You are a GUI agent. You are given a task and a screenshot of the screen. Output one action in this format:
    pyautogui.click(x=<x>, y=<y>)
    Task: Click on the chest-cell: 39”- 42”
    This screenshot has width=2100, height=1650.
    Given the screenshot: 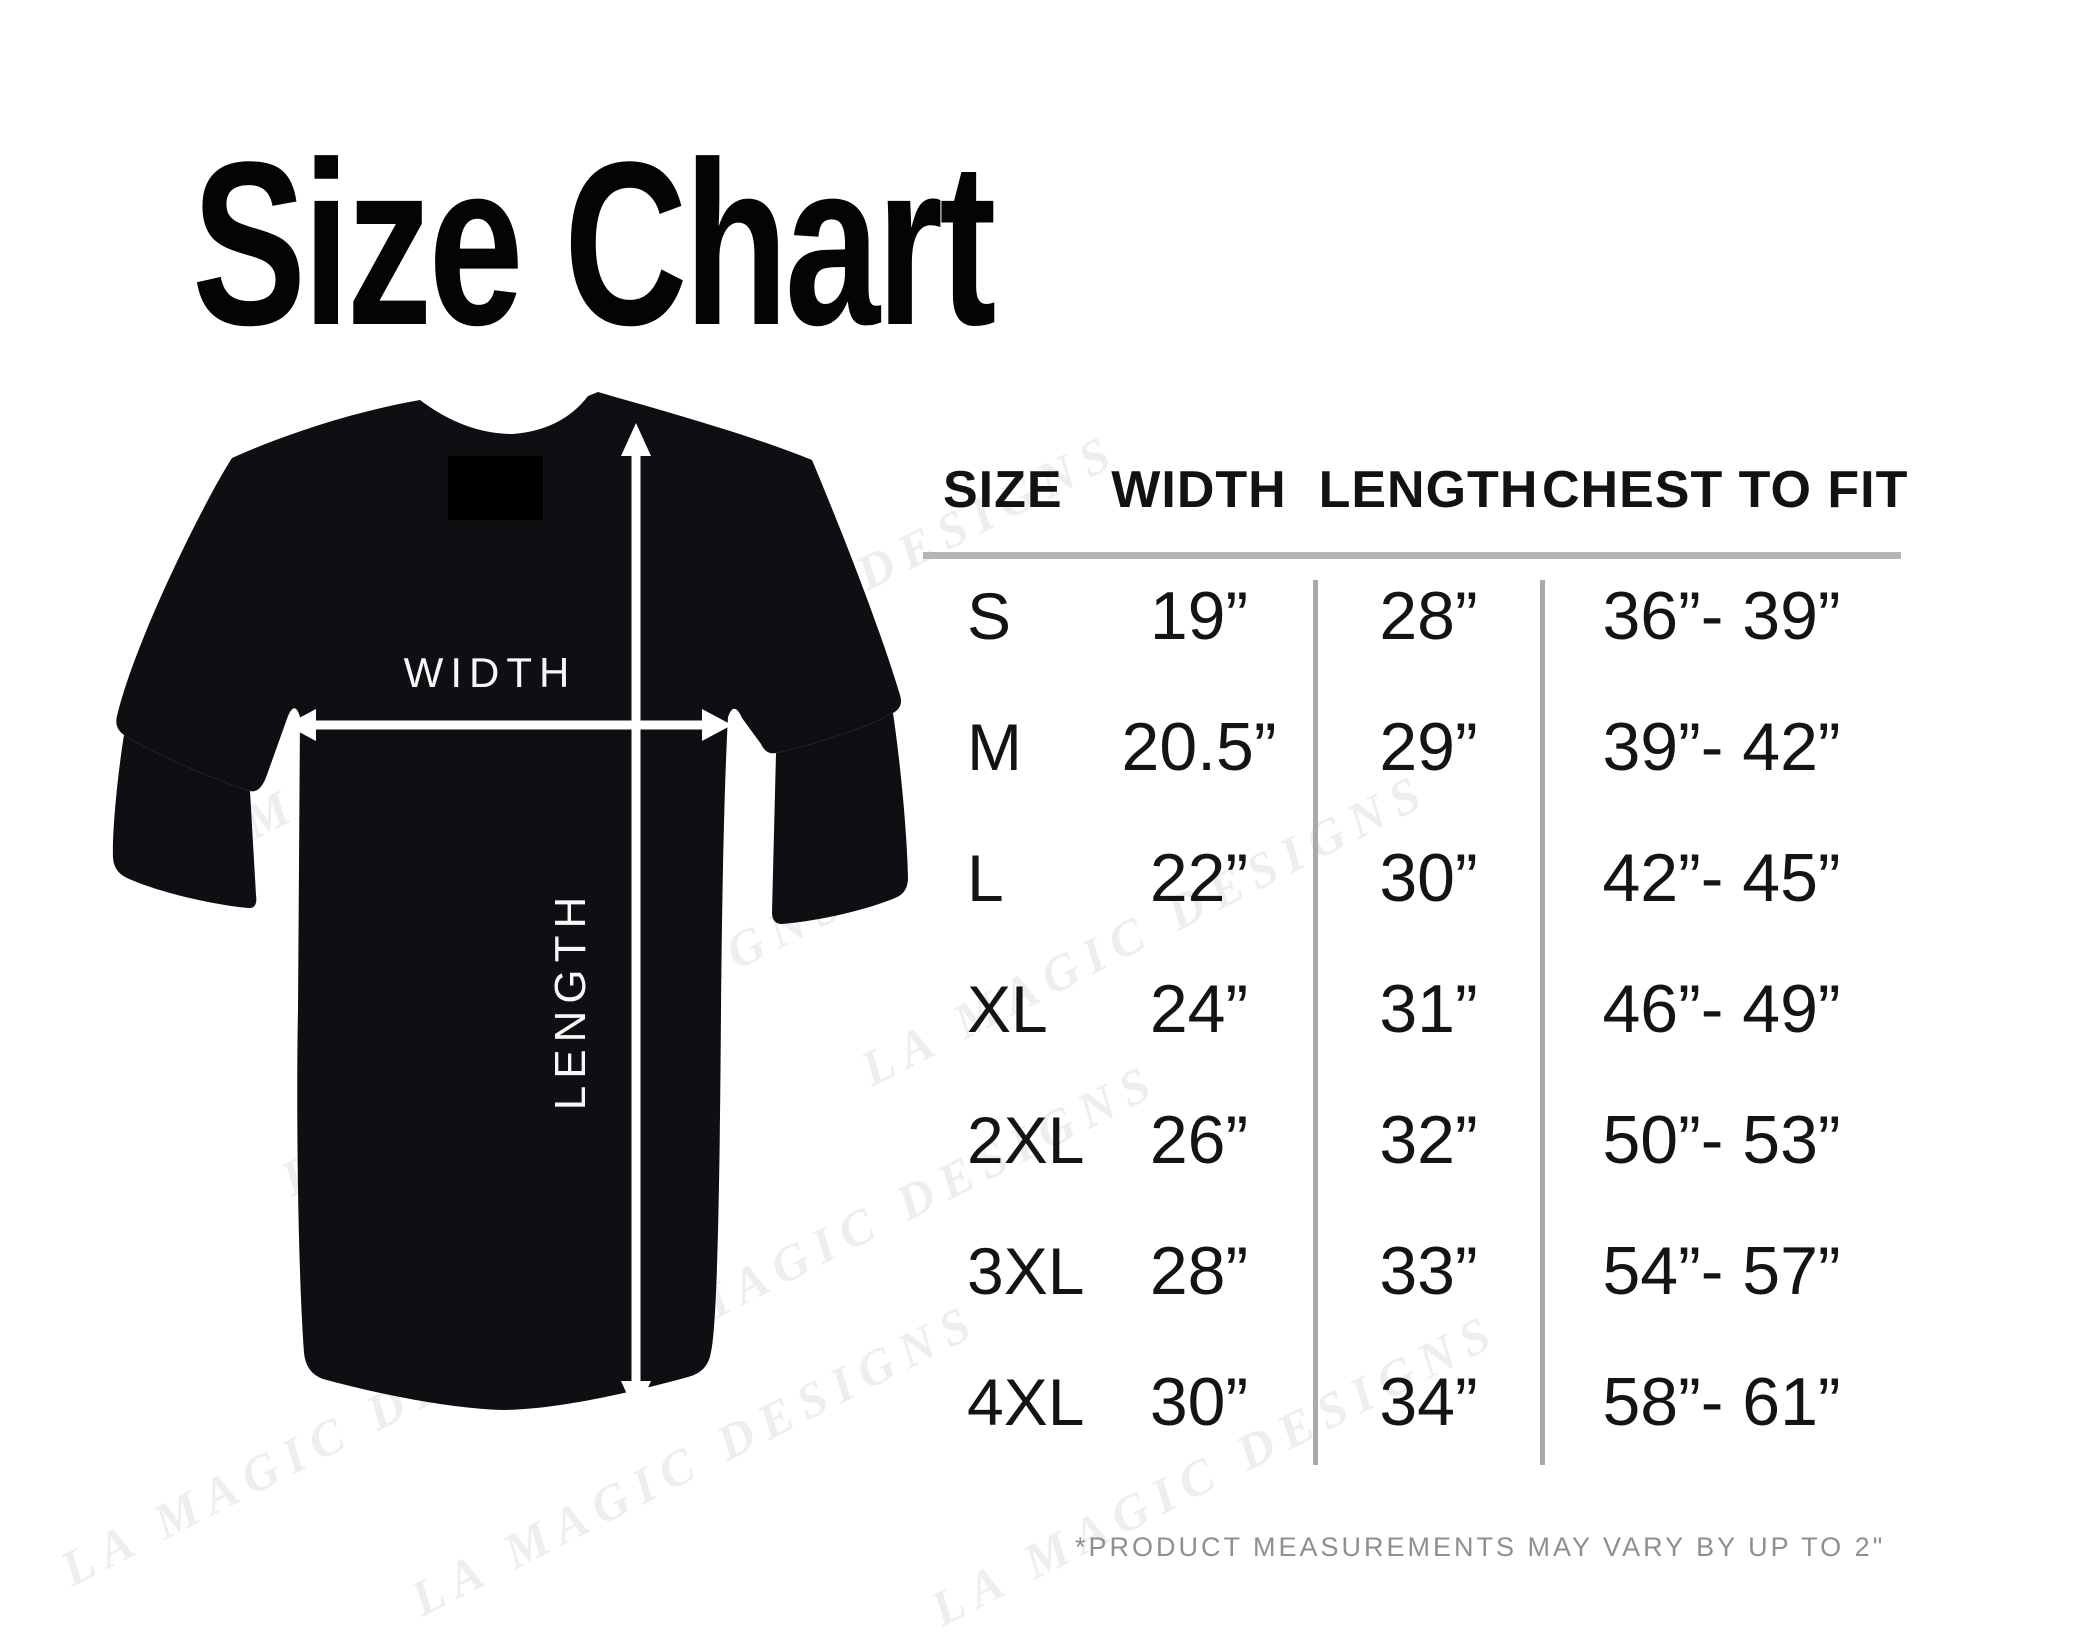 What is the action you would take?
    pyautogui.click(x=1721, y=746)
    